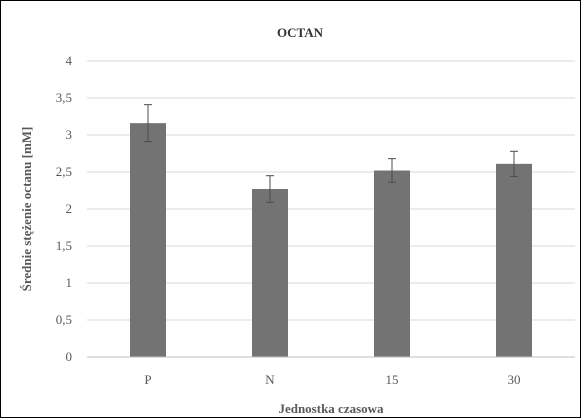  I want to click on y-tick-label: 2, so click(69, 208).